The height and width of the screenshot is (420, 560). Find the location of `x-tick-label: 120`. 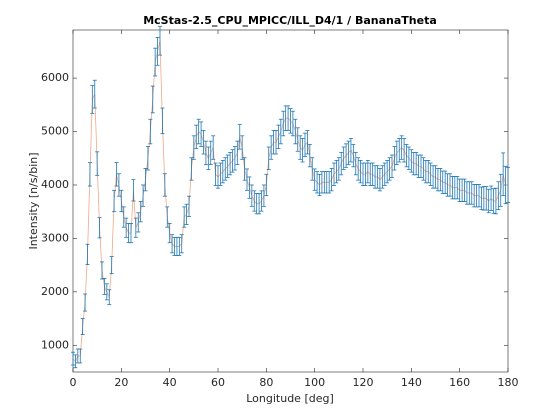

x-tick-label: 120 is located at coordinates (363, 382).